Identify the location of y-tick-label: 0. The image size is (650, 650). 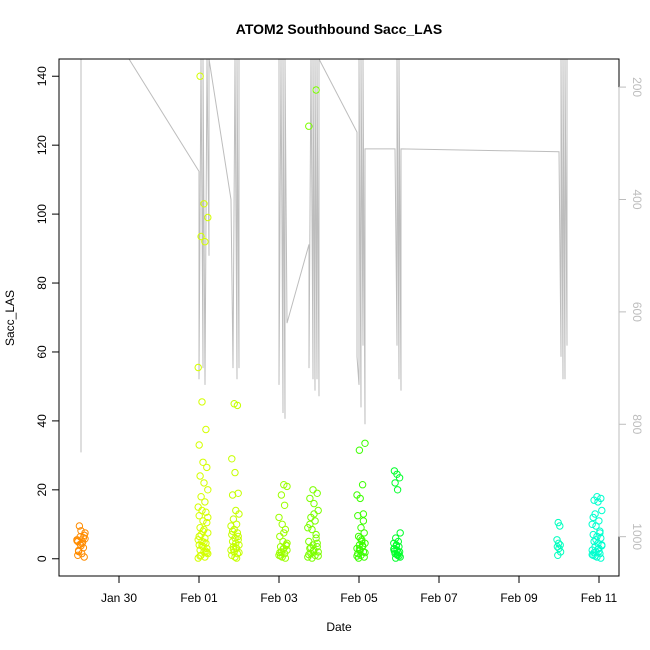
(42, 558).